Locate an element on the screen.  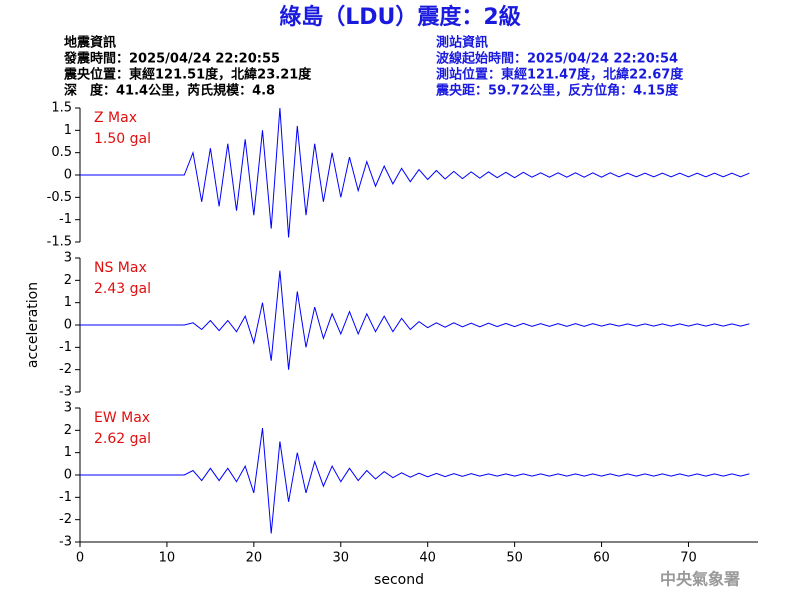
max-label: 2.43 gal is located at coordinates (122, 289).